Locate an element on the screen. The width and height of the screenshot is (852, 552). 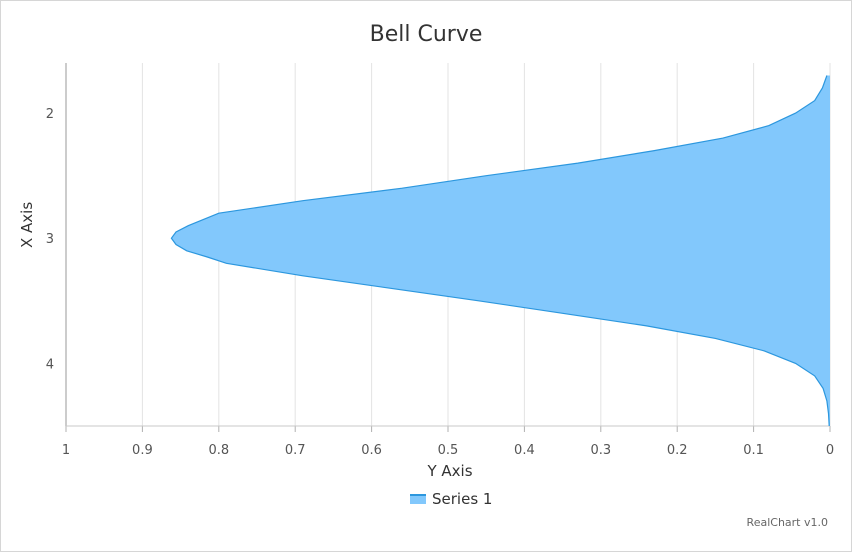
x-tick-label-2: 4 is located at coordinates (50, 364).